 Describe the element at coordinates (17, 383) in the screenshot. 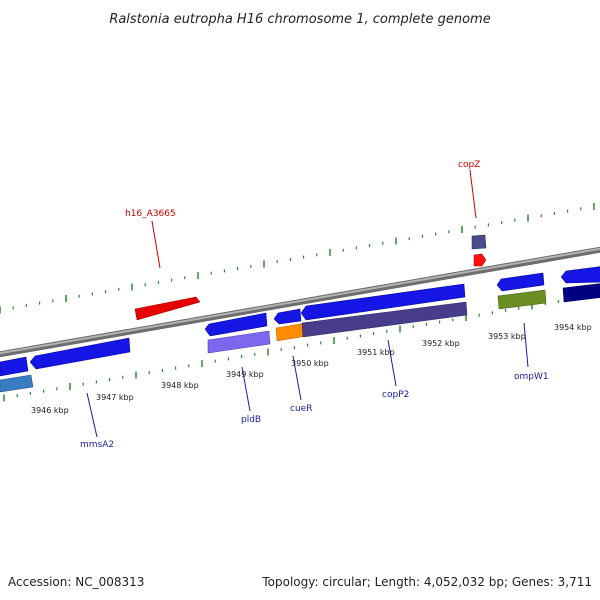

I see `gene-left-edge-box` at that location.